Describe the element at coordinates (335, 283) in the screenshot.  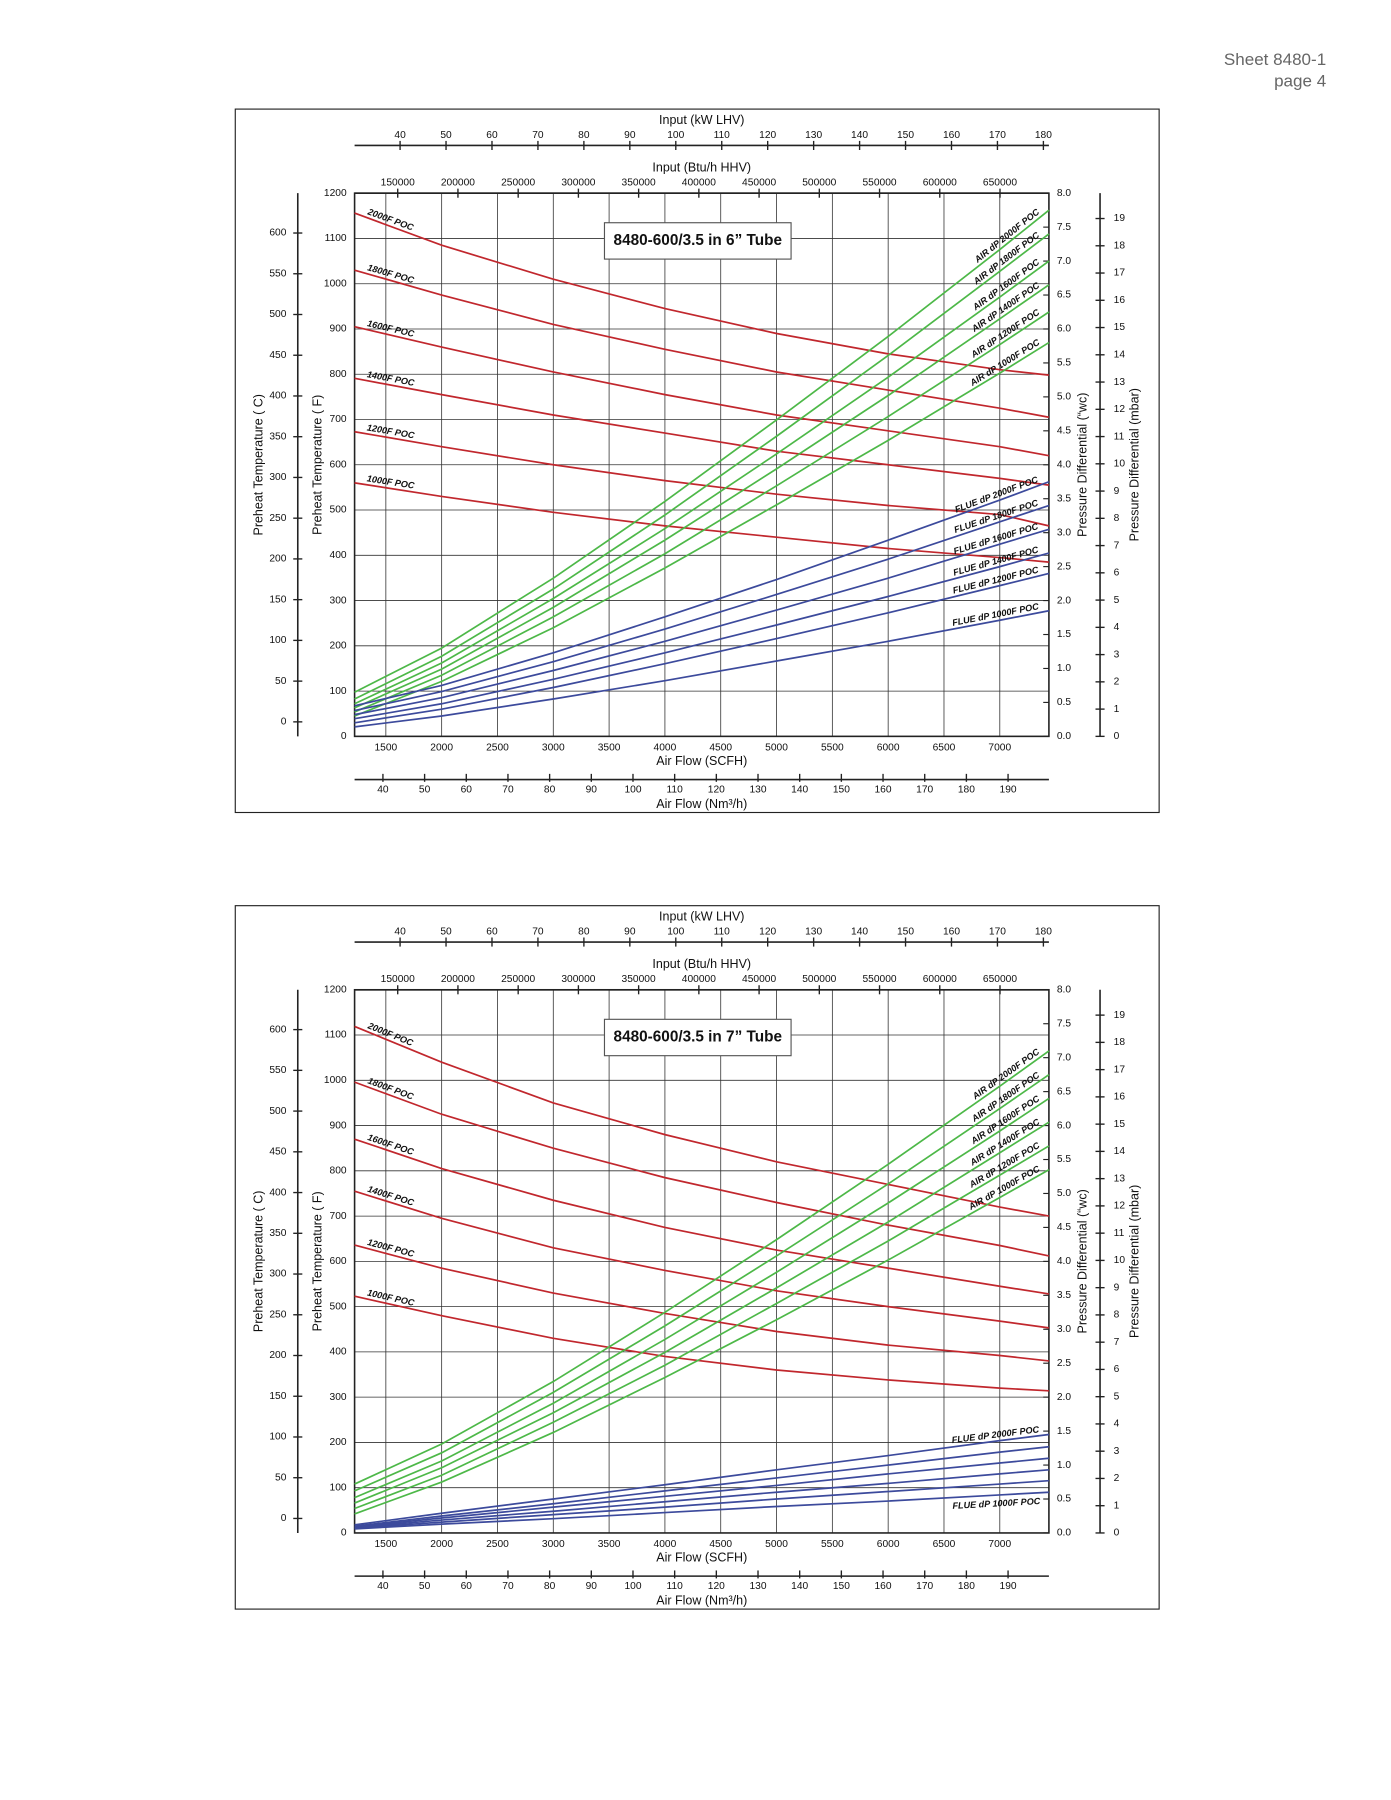
I see `y-tick-label: 1000` at that location.